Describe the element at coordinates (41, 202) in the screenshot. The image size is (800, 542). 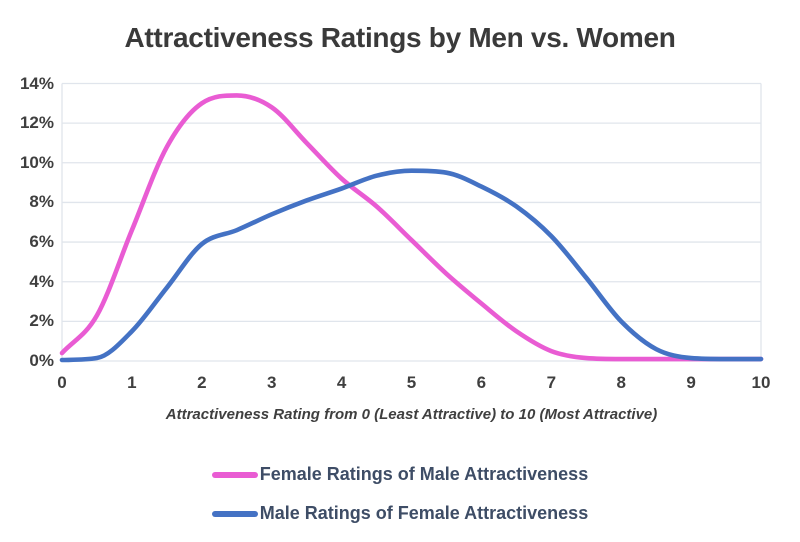
I see `y-tick-label: 8%` at that location.